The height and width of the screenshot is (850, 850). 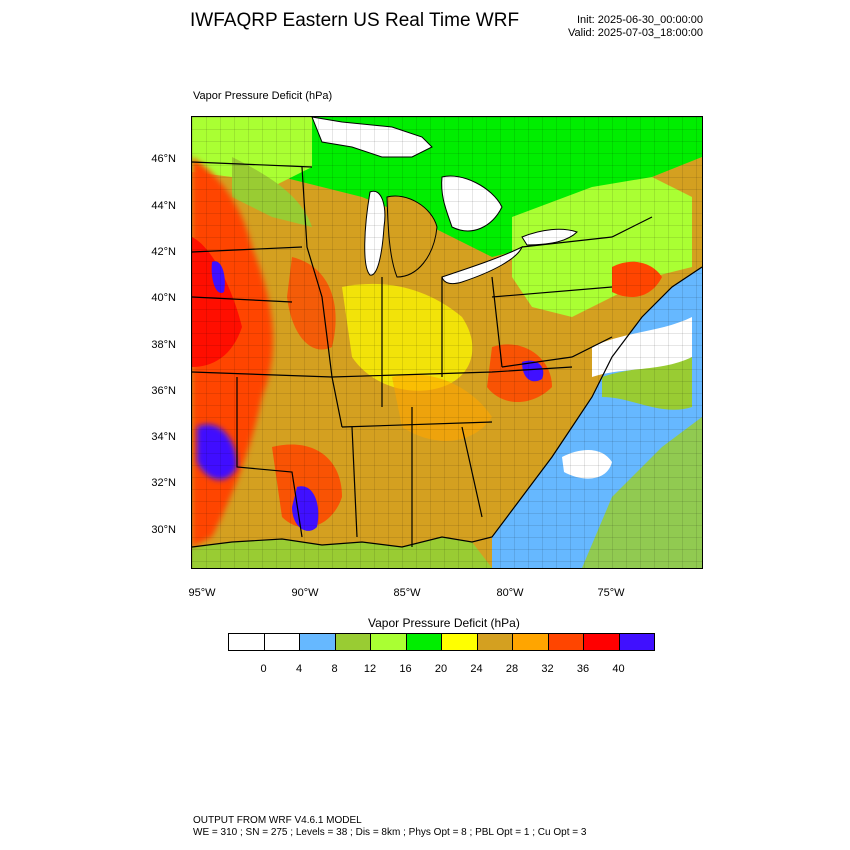 I want to click on colorbar-tick-label: 0, so click(x=263, y=669).